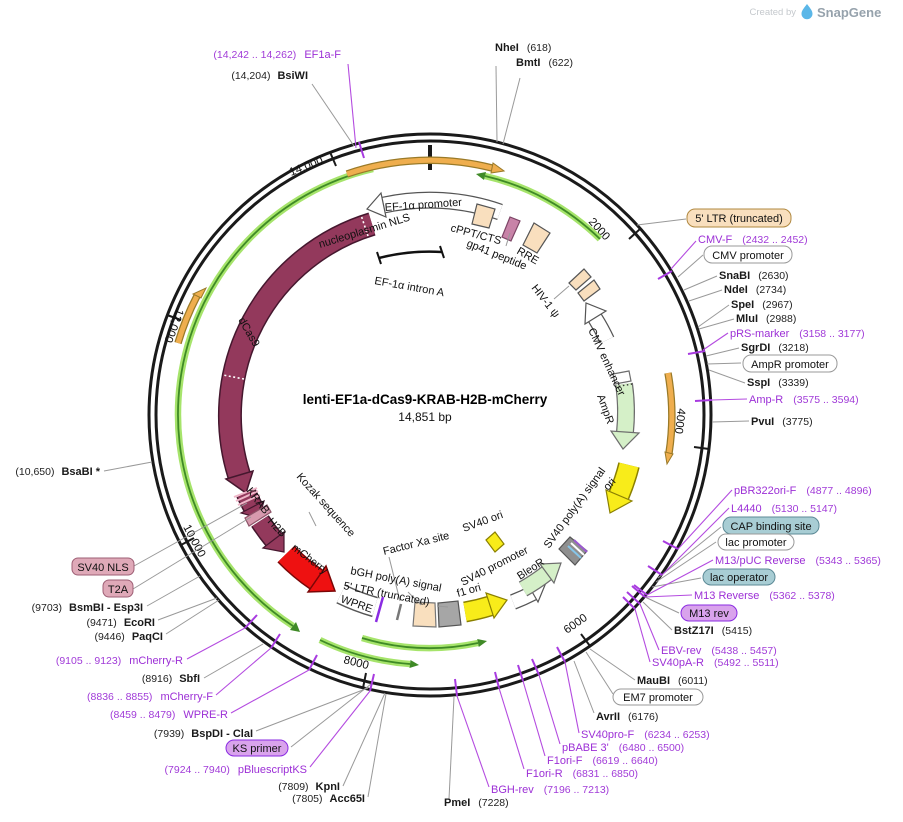  Describe the element at coordinates (469, 591) in the screenshot. I see `feature-label-f1-ori: f1 ori` at that location.